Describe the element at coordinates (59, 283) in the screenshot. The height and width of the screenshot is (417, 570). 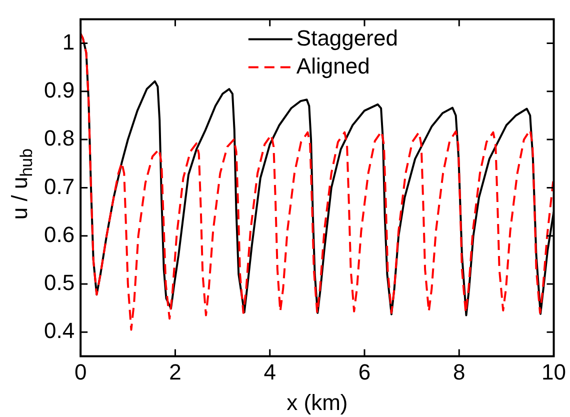
I see `y-tick-label: 0.5` at that location.